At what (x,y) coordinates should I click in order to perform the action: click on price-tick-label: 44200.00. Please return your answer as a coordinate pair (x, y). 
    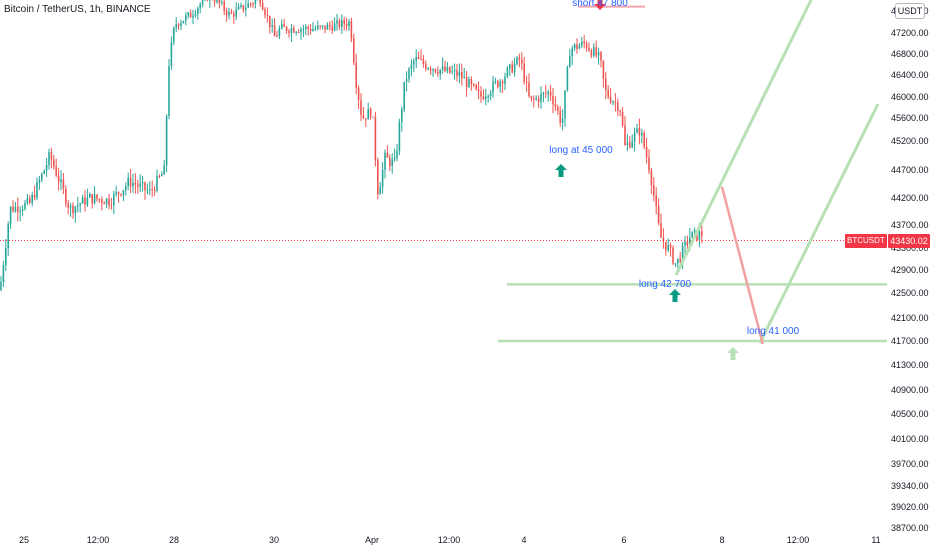
    Looking at the image, I should click on (910, 198).